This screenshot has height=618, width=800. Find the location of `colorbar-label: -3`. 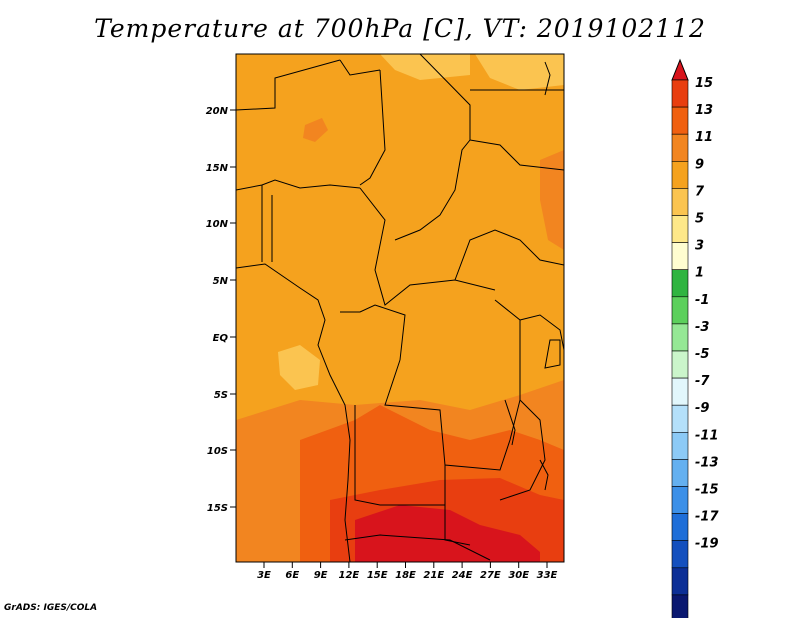

colorbar-label: -3 is located at coordinates (702, 327).